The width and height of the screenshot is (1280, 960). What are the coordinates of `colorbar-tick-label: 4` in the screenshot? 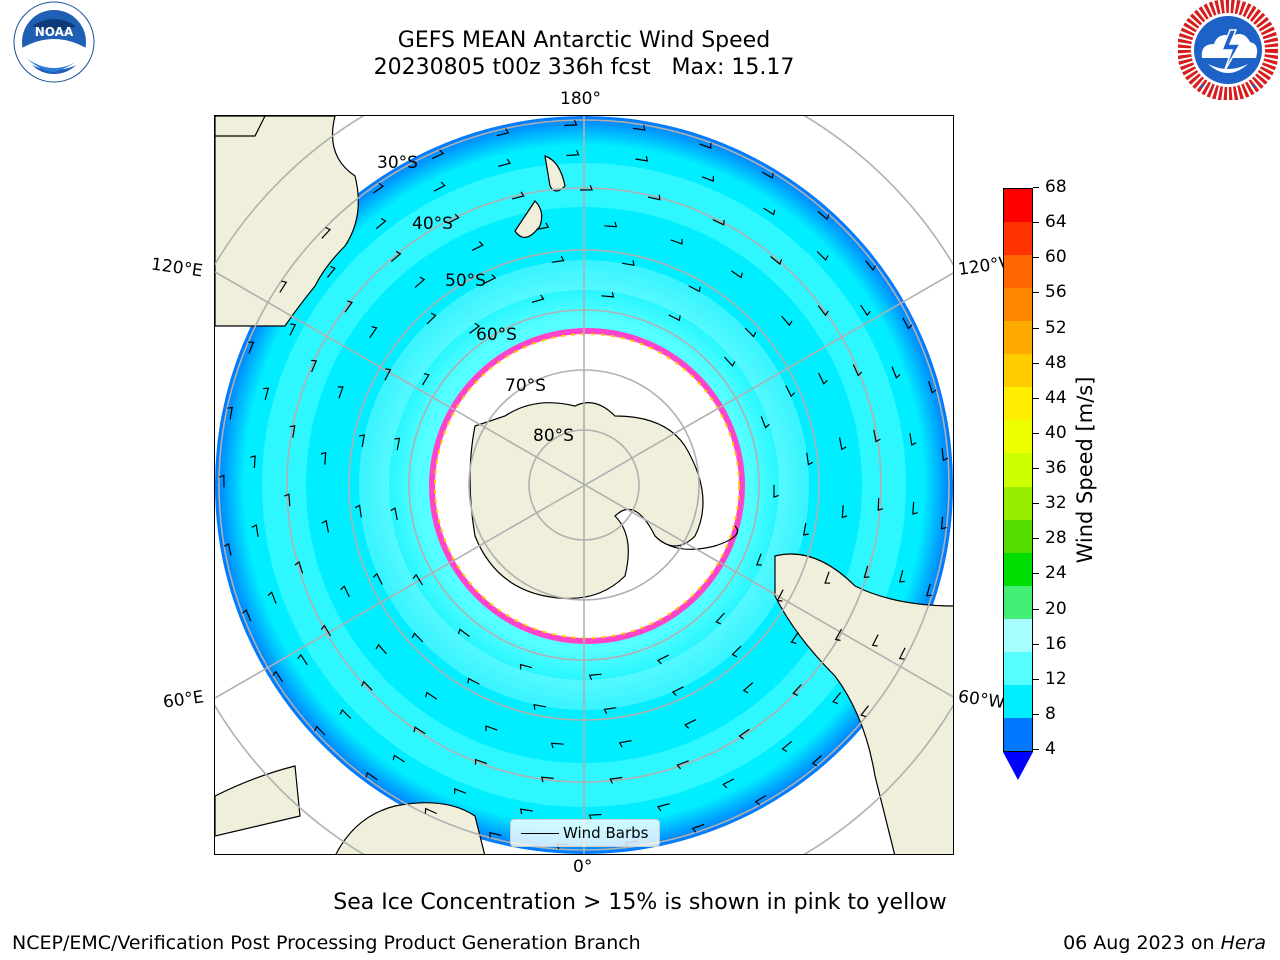 It's located at (1044, 749).